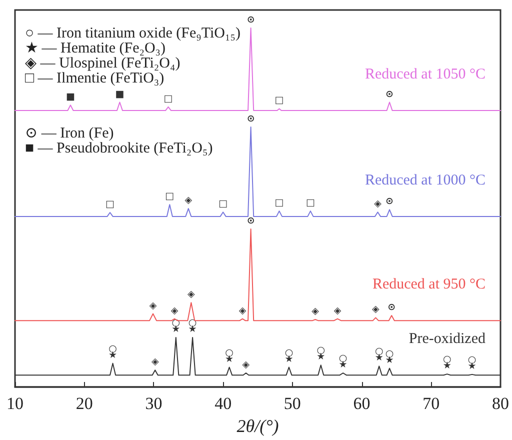  What do you see at coordinates (94, 78) in the screenshot?
I see `annotation: □ — Ilmentie (FeTiO₃)` at bounding box center [94, 78].